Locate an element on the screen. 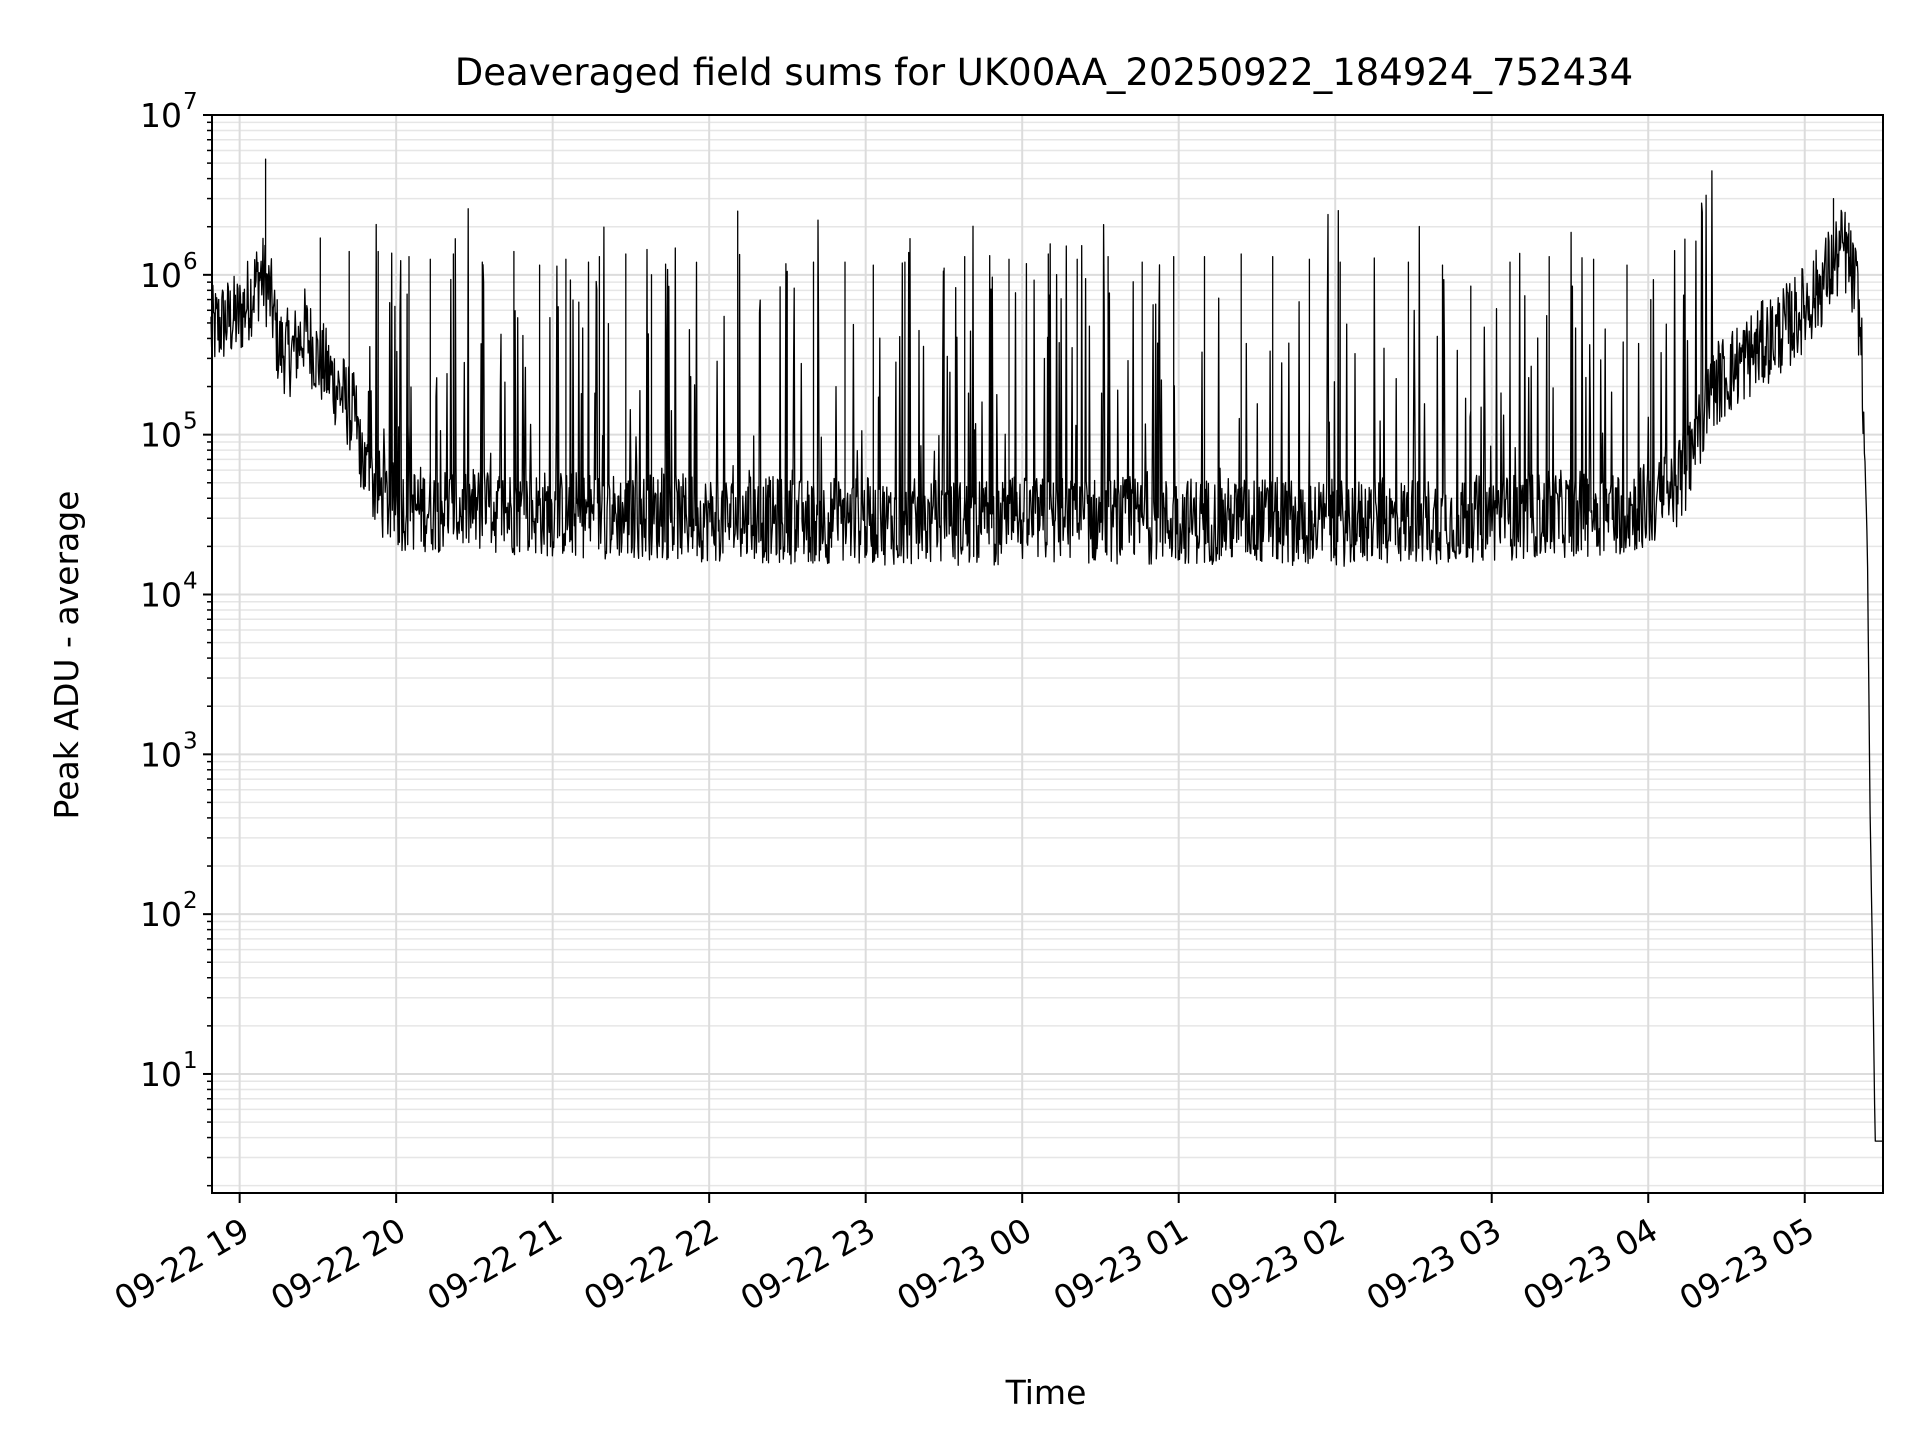 The width and height of the screenshot is (1920, 1440). y-axis-label: Peak ADU - average is located at coordinates (66, 655).